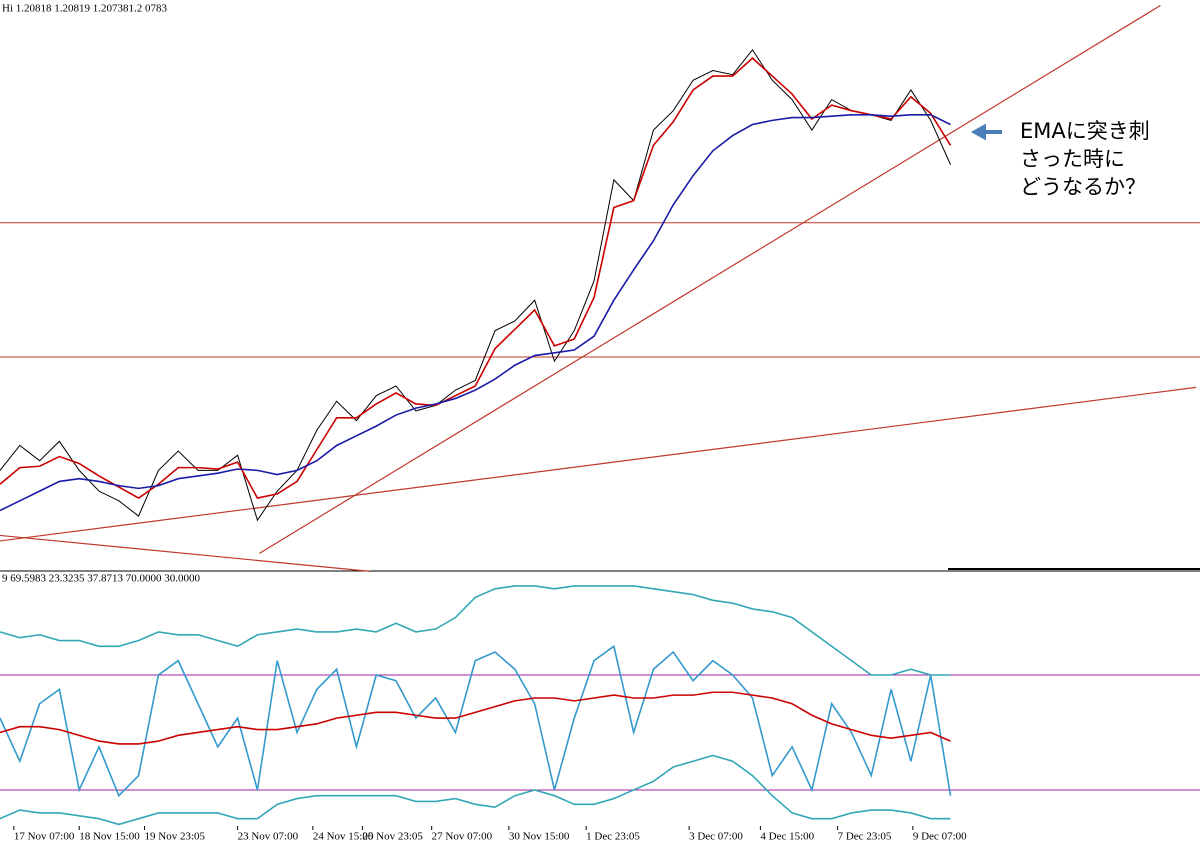 This screenshot has height=846, width=1200. What do you see at coordinates (539, 837) in the screenshot?
I see `x-tick-label: 30 Nov 15:00` at bounding box center [539, 837].